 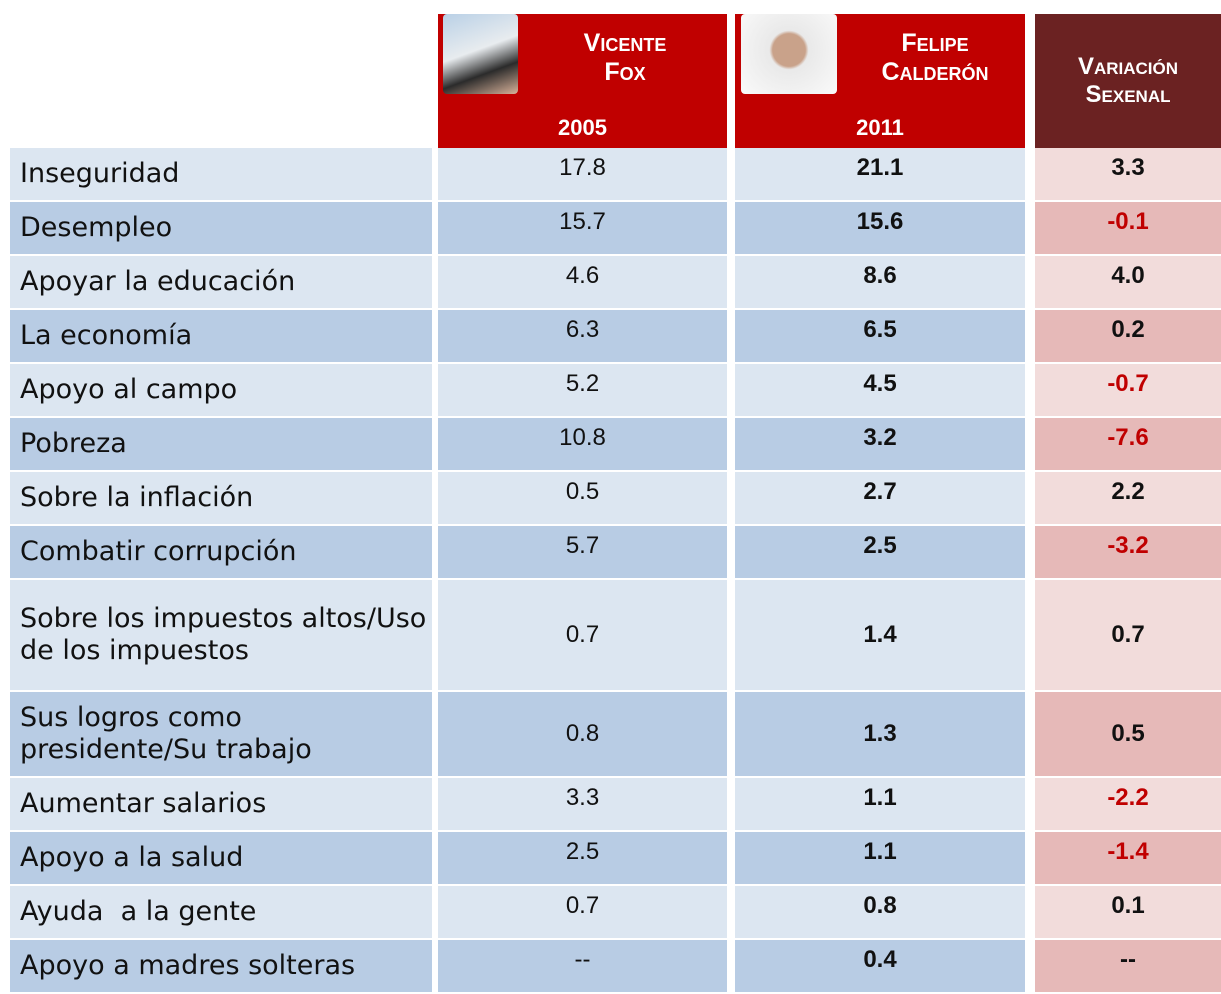 I want to click on cell-value: 0.4, so click(x=880, y=966).